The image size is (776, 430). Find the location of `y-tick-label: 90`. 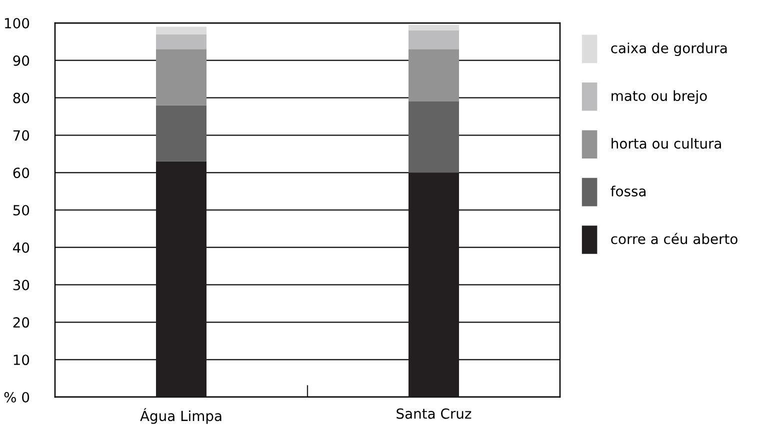

y-tick-label: 90 is located at coordinates (21, 60).